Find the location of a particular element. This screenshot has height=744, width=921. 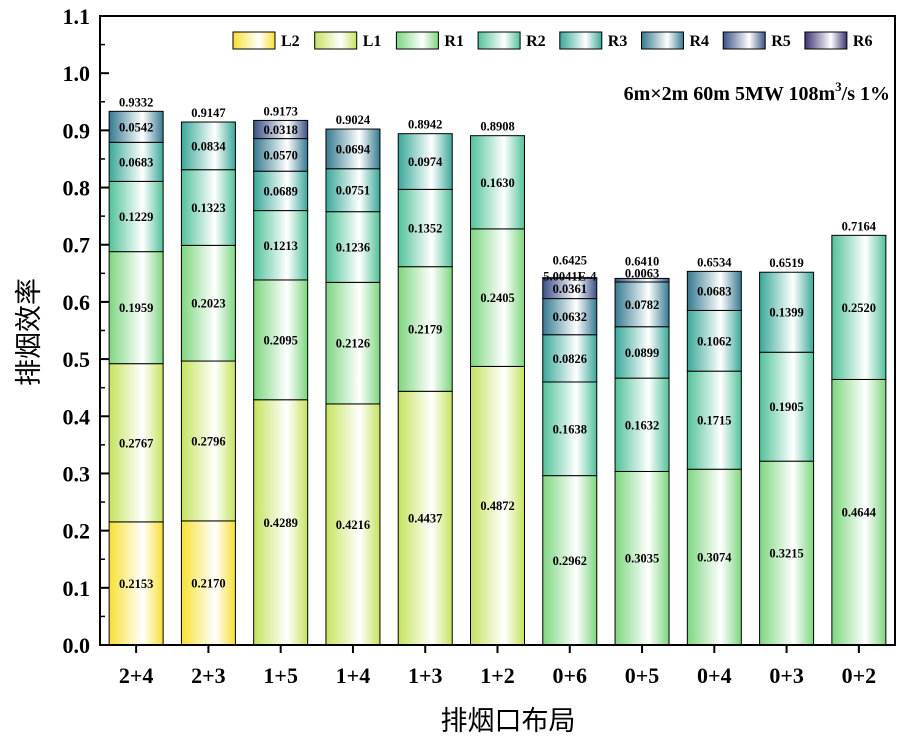

segment-value-label: 0.0826 is located at coordinates (570, 359).